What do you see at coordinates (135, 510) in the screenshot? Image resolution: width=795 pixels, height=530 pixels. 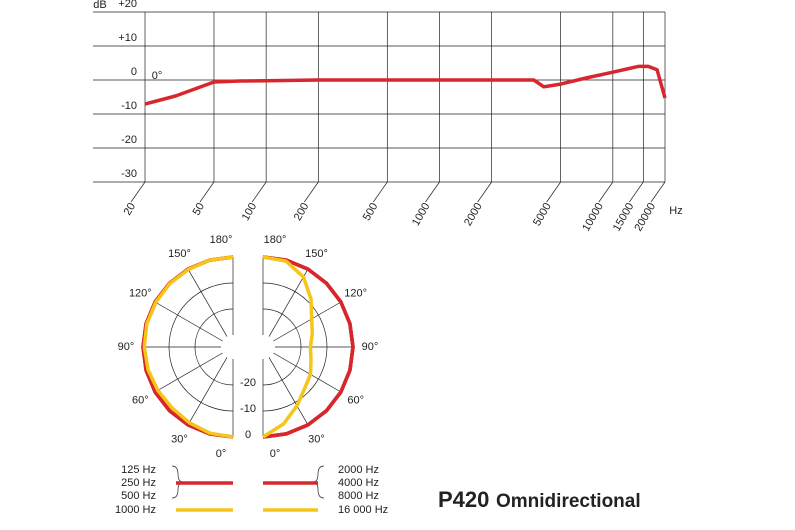 I see `legend-label: 1000 Hz` at bounding box center [135, 510].